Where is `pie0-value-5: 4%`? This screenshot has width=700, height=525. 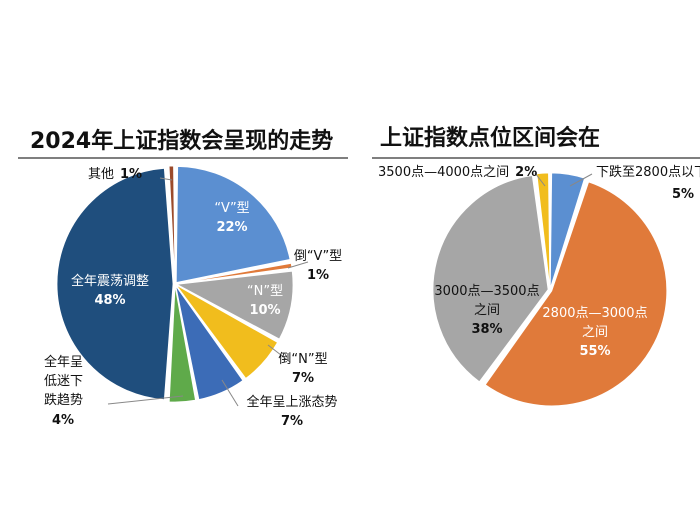
pie0-value-5: 4% is located at coordinates (63, 420).